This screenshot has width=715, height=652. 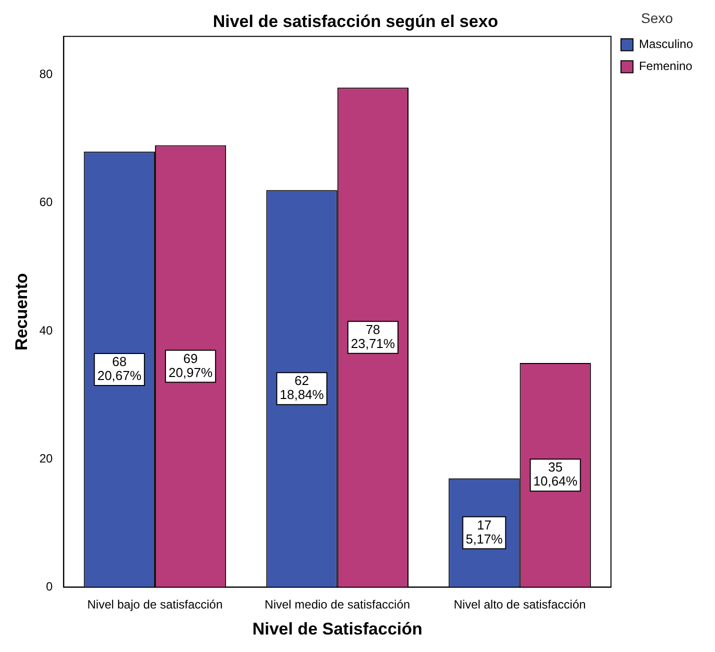 I want to click on legend-title: Sexo, so click(x=657, y=18).